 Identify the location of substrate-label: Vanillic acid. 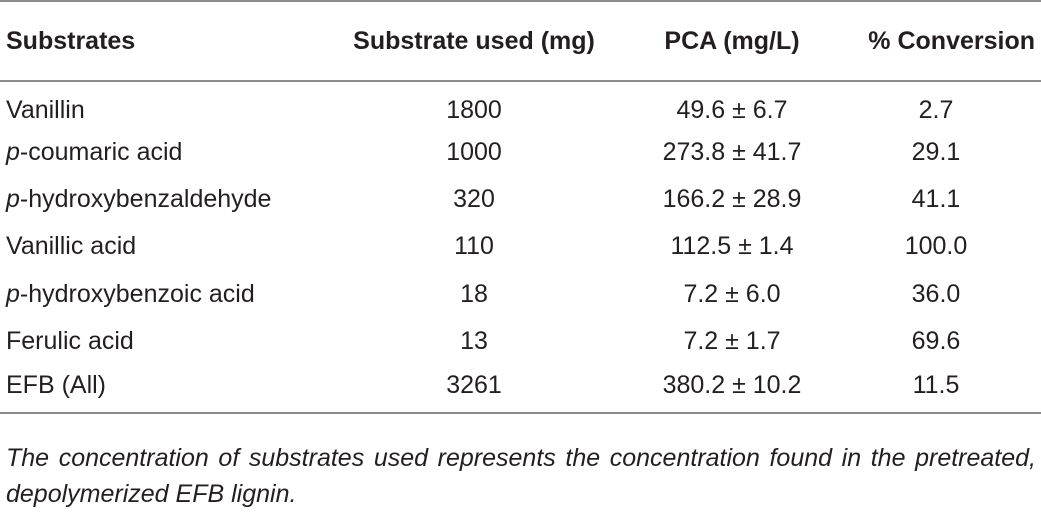
(71, 246).